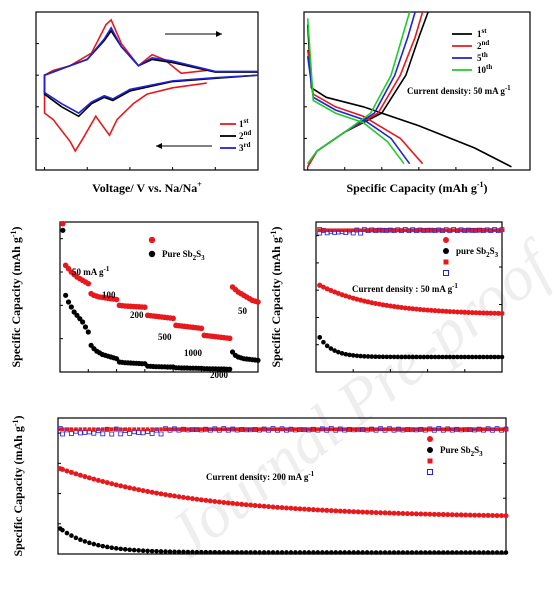 The width and height of the screenshot is (554, 599). Describe the element at coordinates (243, 311) in the screenshot. I see `rate-label: 50` at that location.